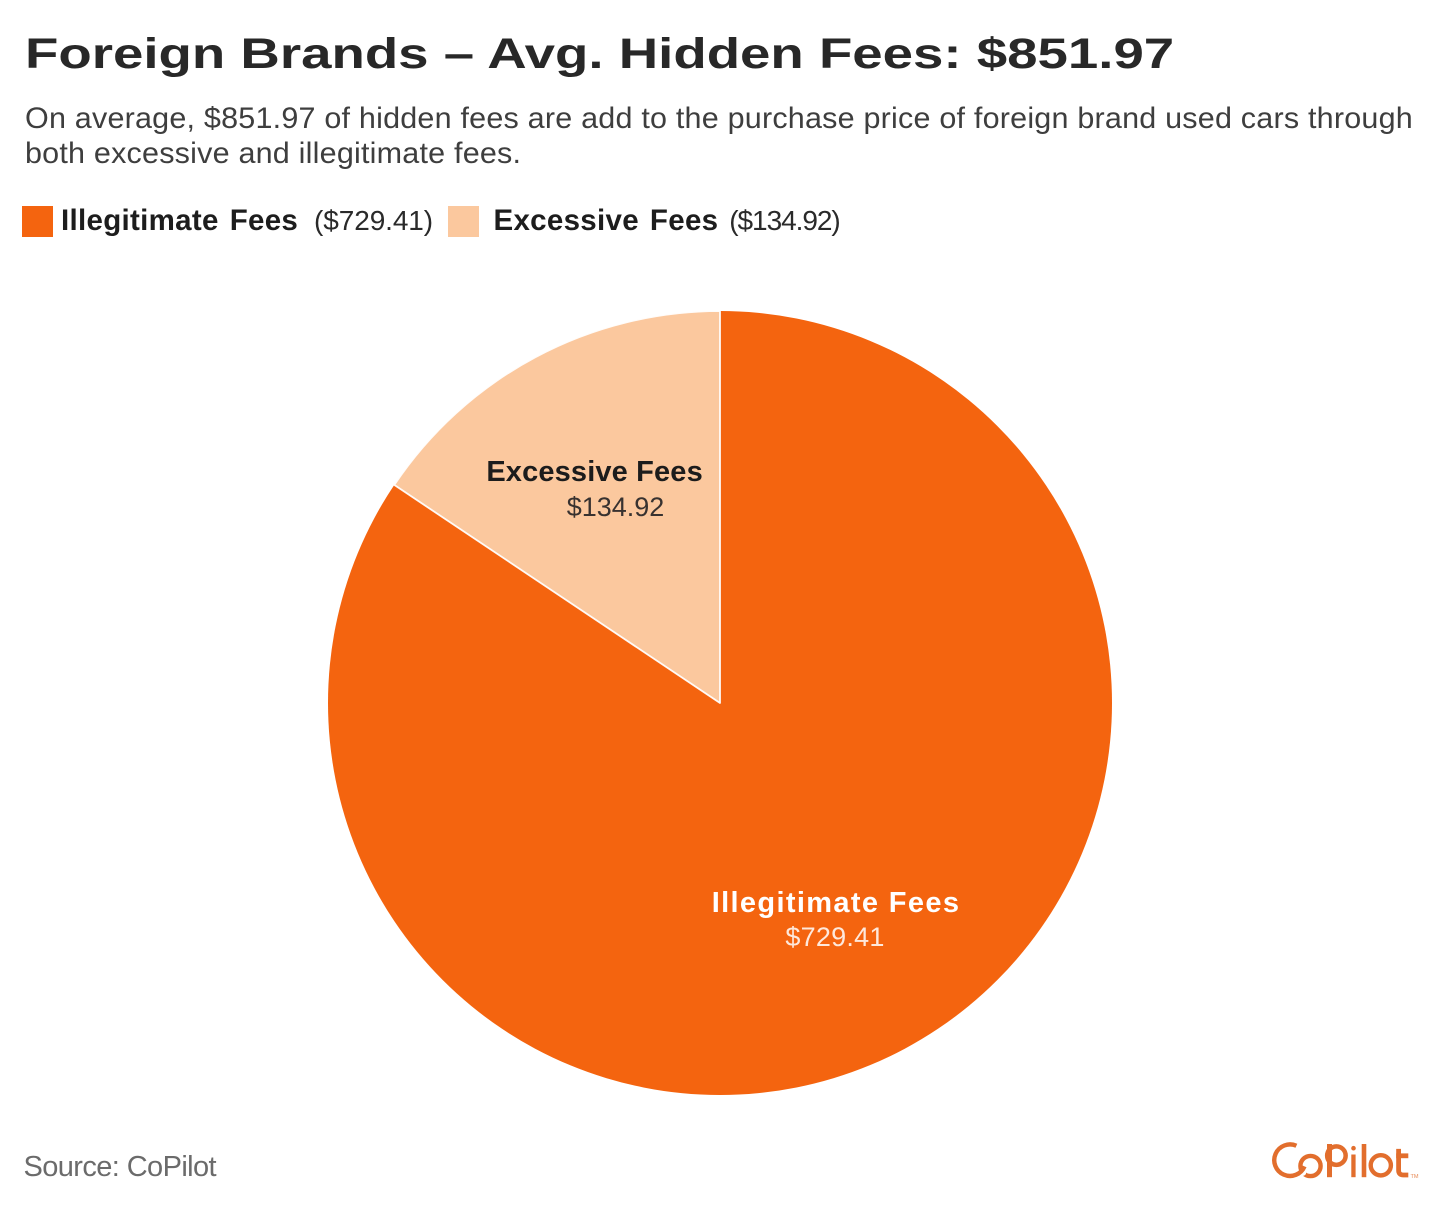 Image resolution: width=1440 pixels, height=1208 pixels. What do you see at coordinates (1415, 1177) in the screenshot?
I see `svg-text: TM` at bounding box center [1415, 1177].